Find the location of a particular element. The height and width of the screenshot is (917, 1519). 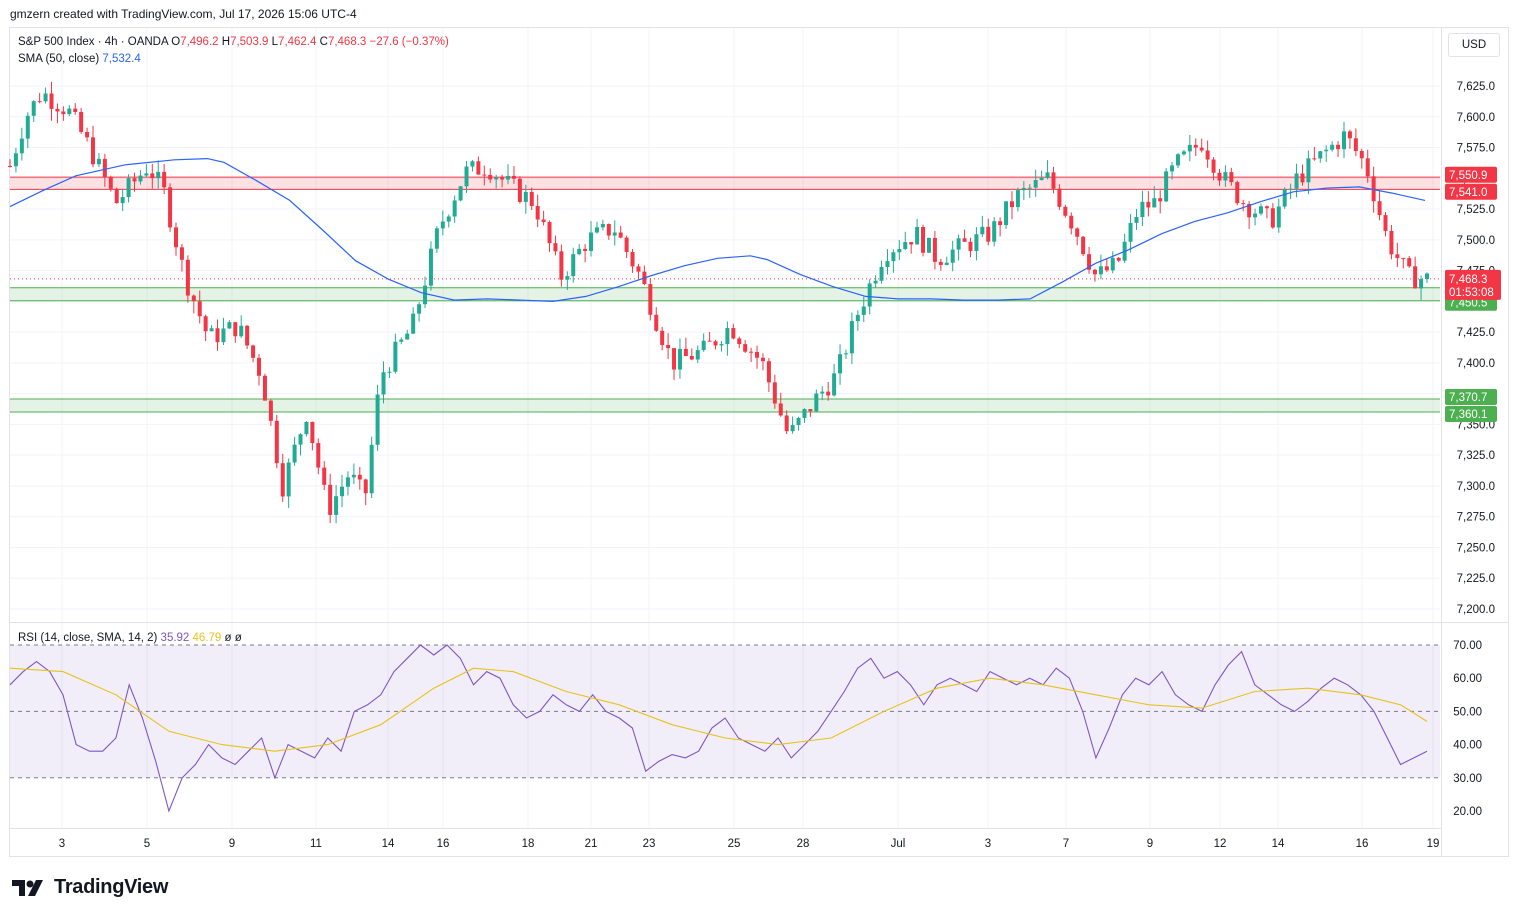

tradingview-logo-icon is located at coordinates (27, 887).